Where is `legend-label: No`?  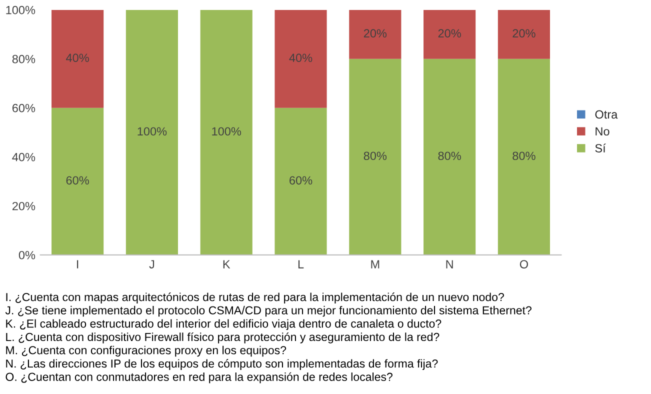 legend-label: No is located at coordinates (603, 131).